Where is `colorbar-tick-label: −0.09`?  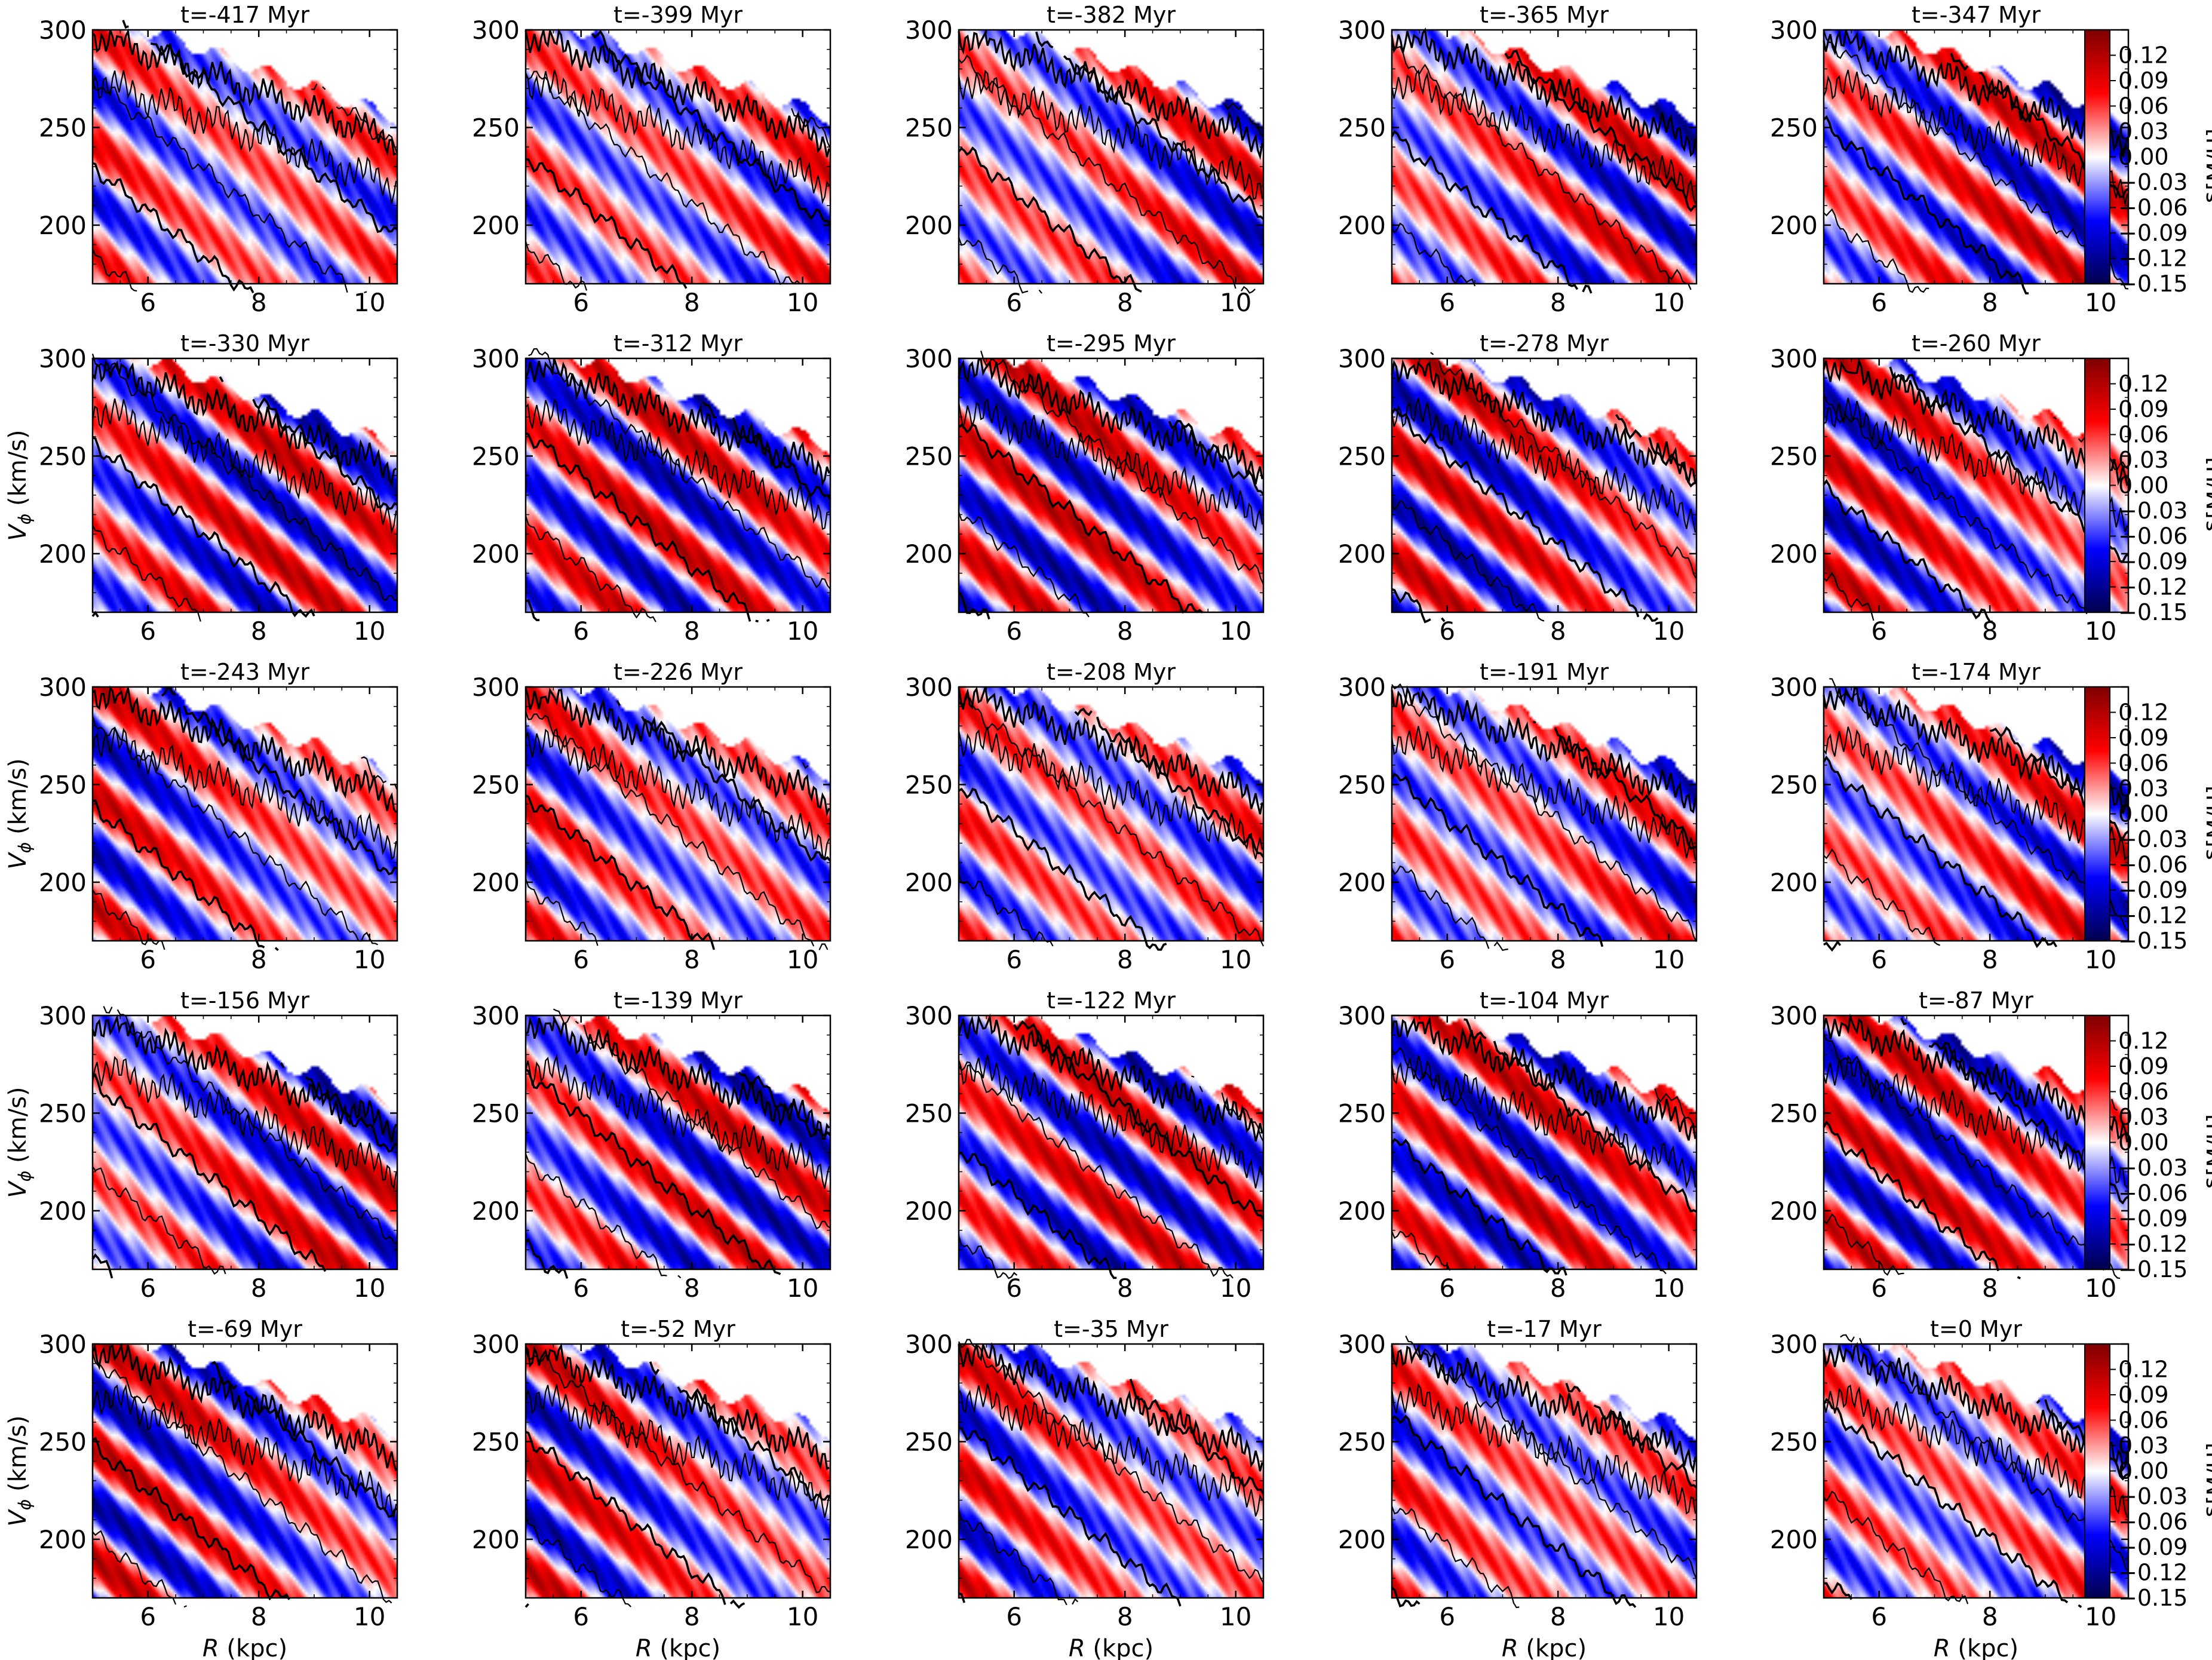 colorbar-tick-label: −0.09 is located at coordinates (2153, 1547).